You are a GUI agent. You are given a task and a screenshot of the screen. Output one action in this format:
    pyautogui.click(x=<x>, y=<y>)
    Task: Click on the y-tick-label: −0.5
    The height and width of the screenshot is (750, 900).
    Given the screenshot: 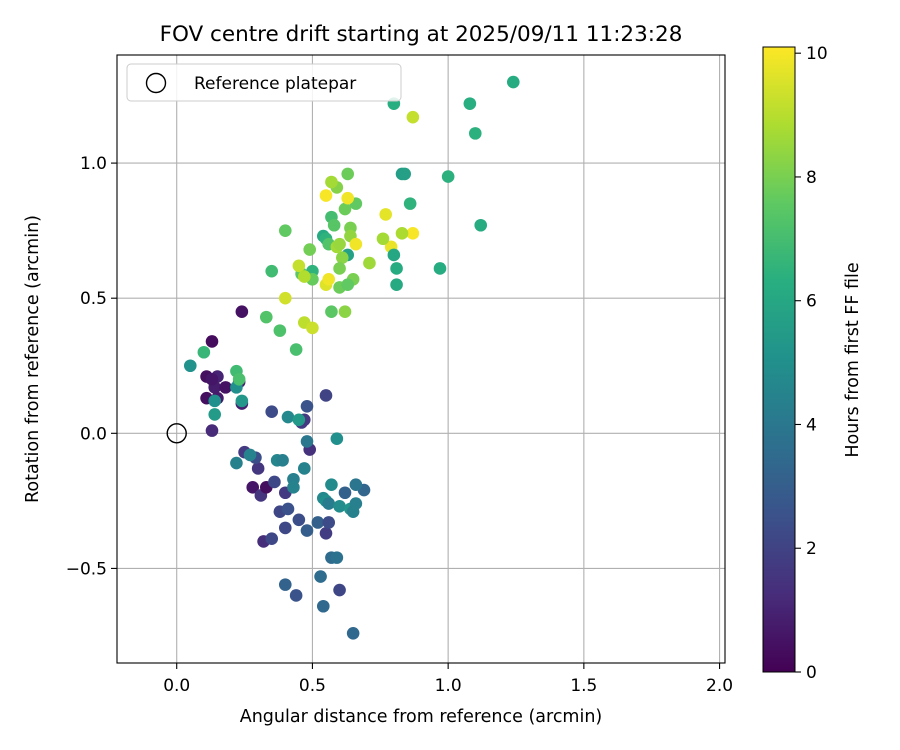 What is the action you would take?
    pyautogui.click(x=86, y=569)
    